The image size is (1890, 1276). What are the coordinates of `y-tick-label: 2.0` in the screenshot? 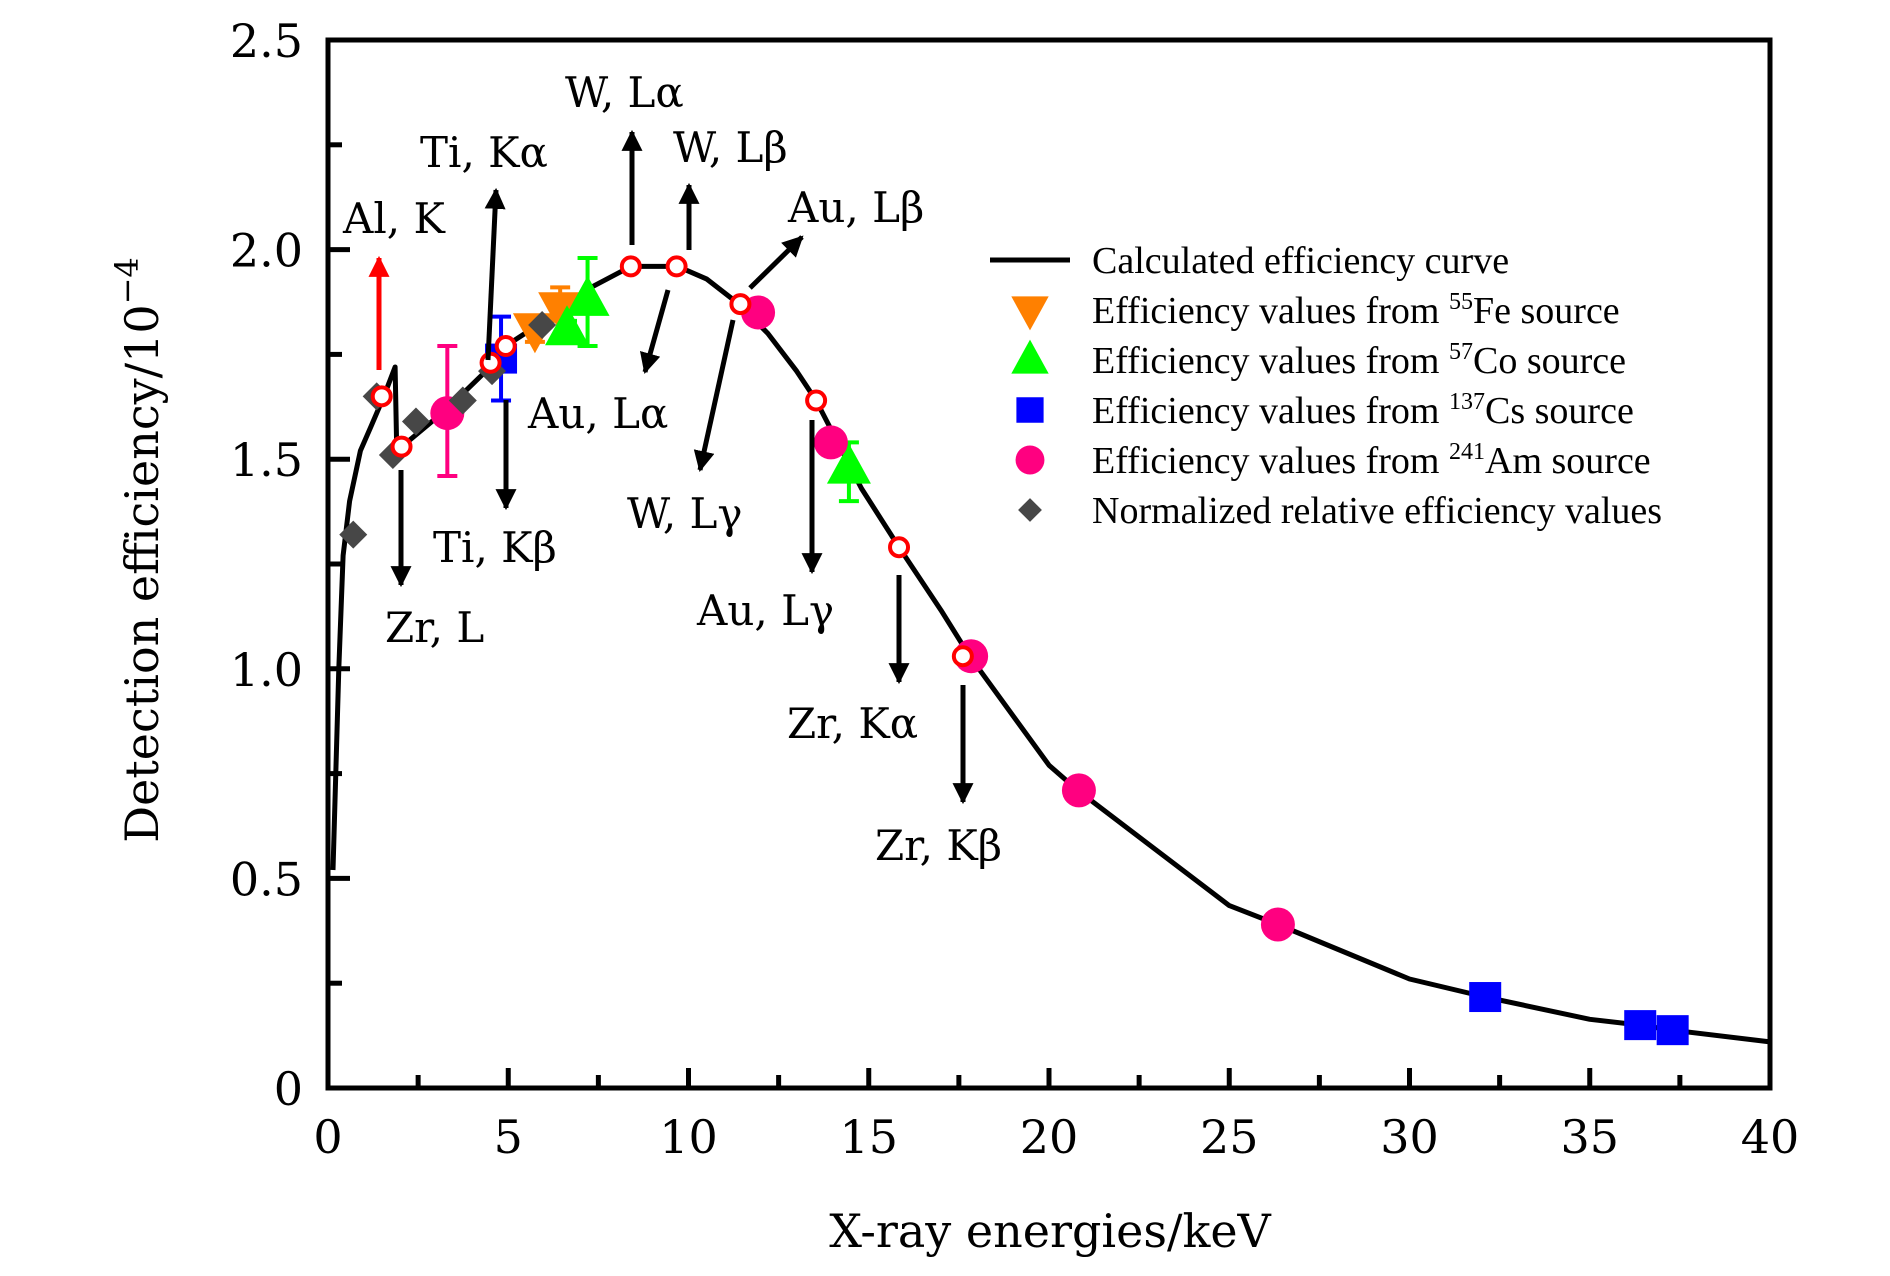 It's located at (266, 251).